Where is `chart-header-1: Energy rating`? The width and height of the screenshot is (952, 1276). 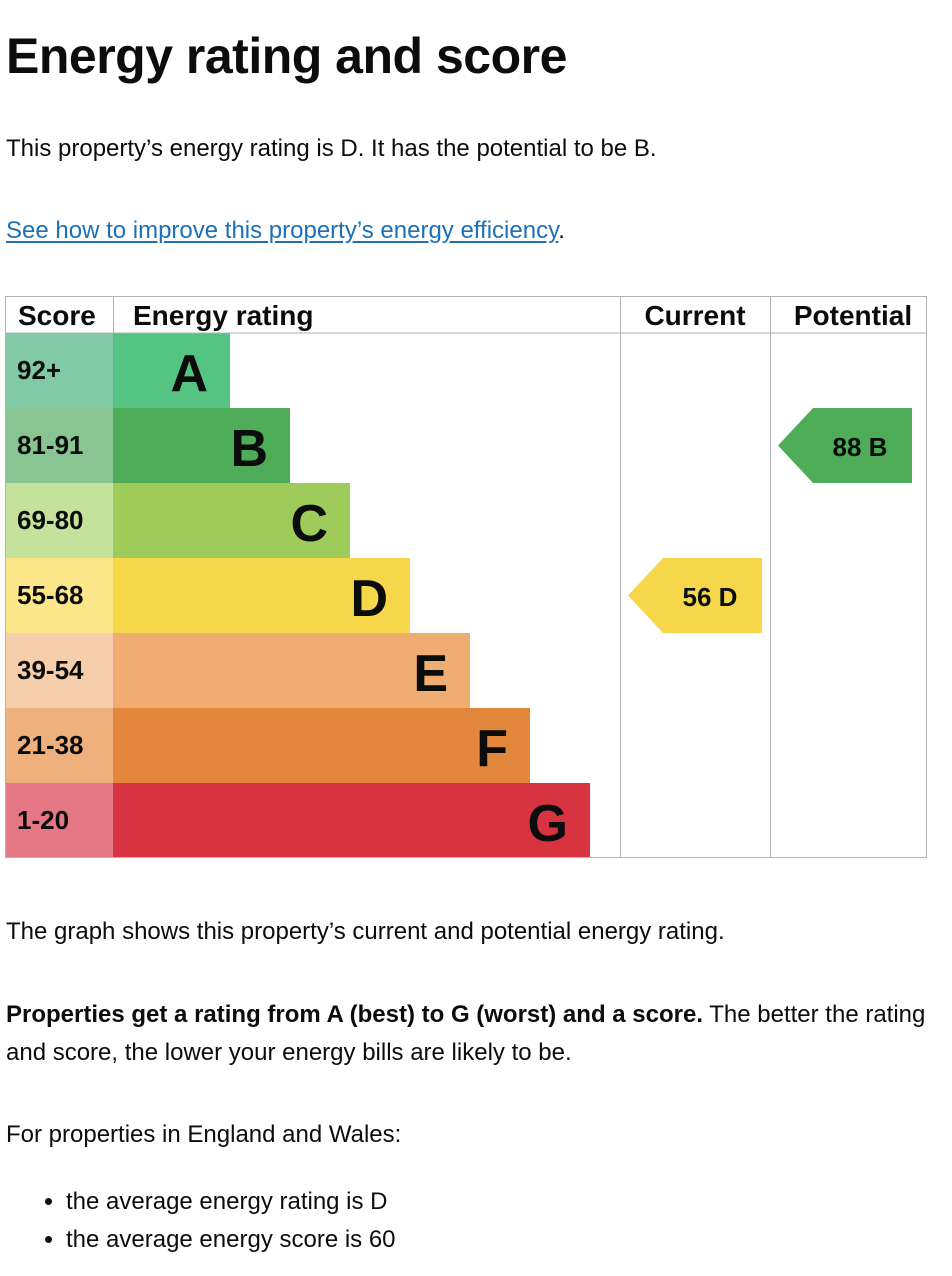 chart-header-1: Energy rating is located at coordinates (223, 315).